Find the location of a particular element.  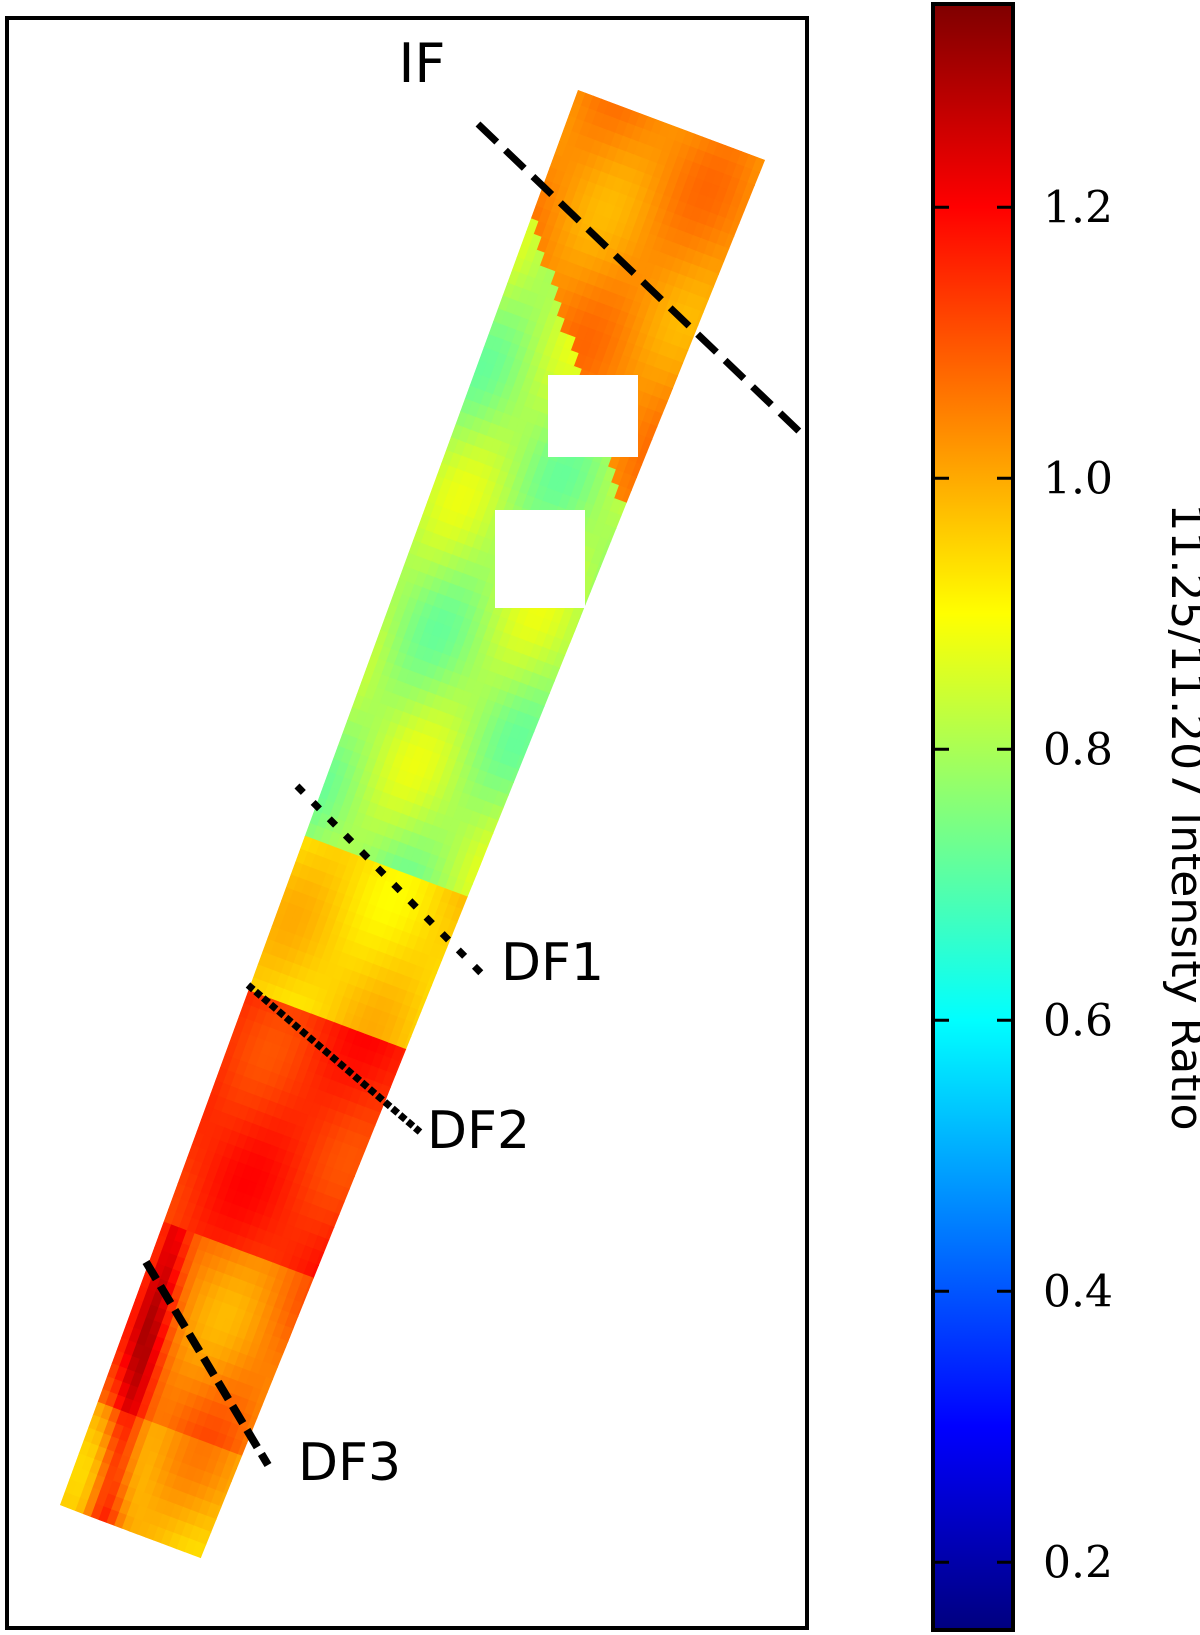

masked-region-lower is located at coordinates (540, 559).